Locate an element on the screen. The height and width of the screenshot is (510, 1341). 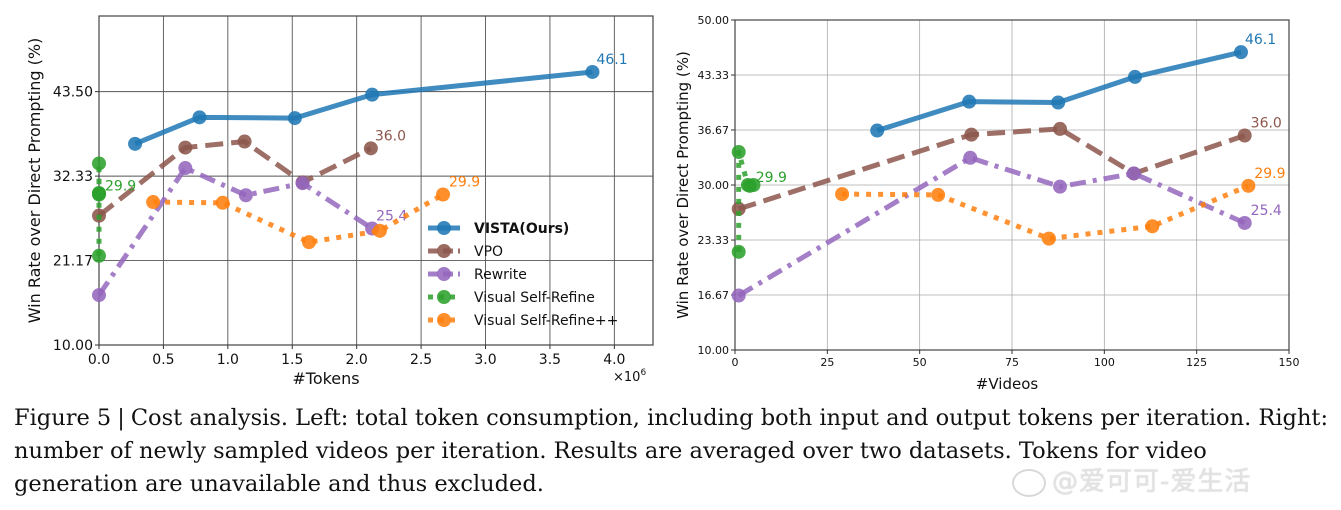
watermark-text: @爱可可-爱生活 is located at coordinates (1152, 482).